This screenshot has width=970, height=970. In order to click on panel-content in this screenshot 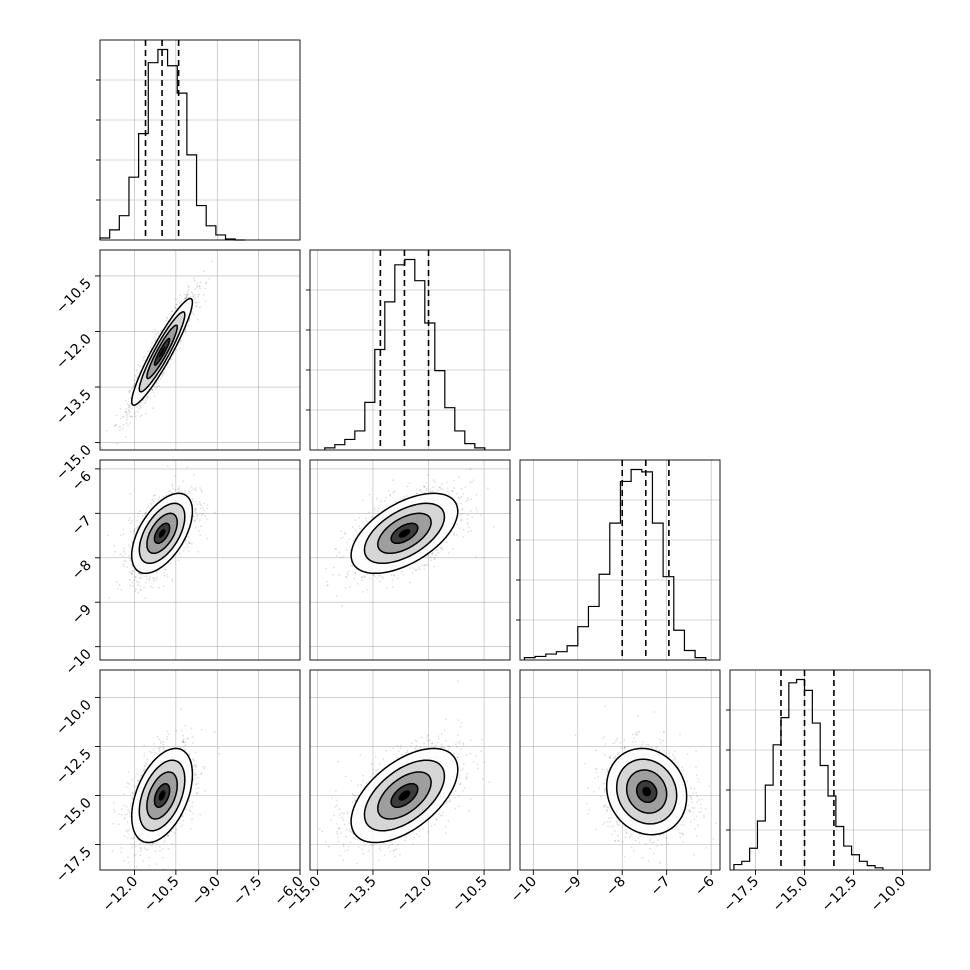, I will do `click(166, 789)`.